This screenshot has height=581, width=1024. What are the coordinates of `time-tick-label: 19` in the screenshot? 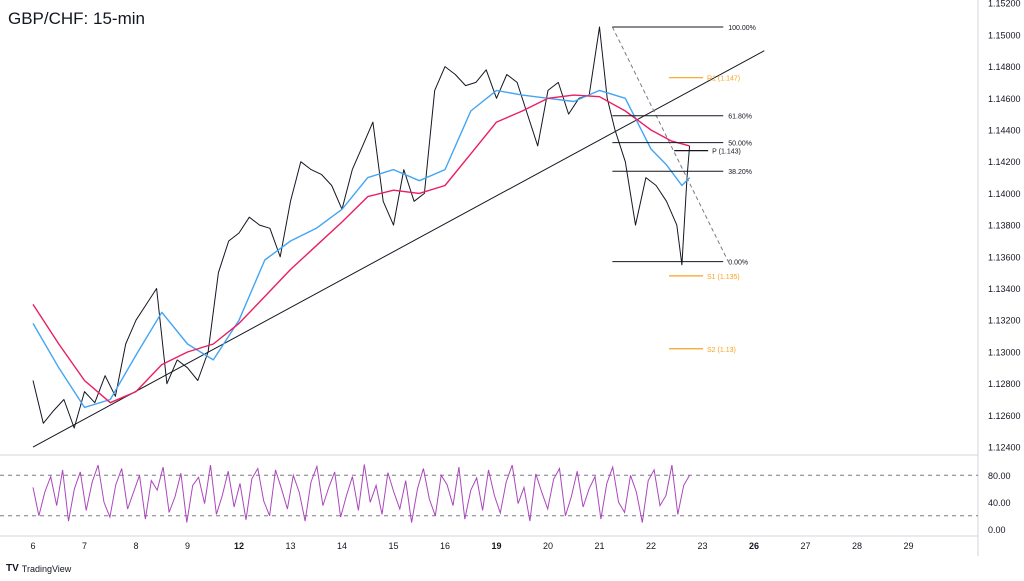 It's located at (496, 546).